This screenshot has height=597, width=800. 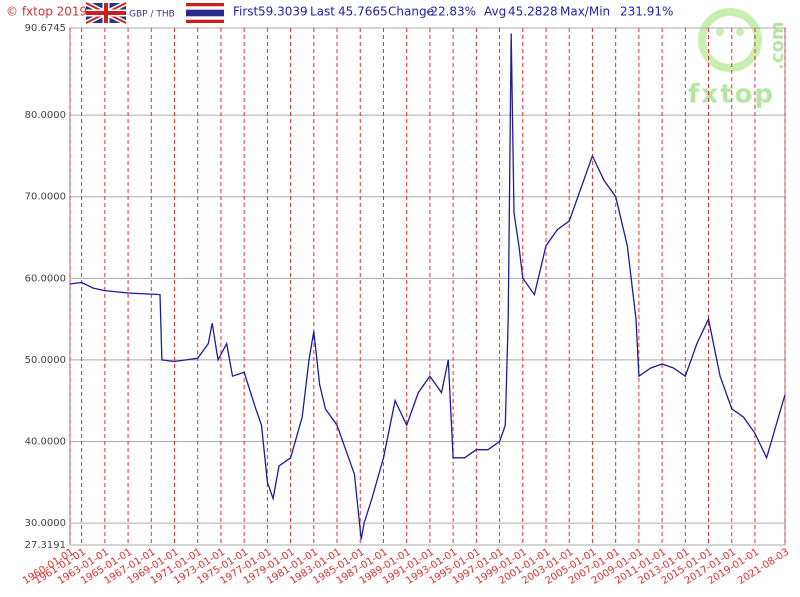 I want to click on y-tick-label: 50.0000, so click(x=45, y=360).